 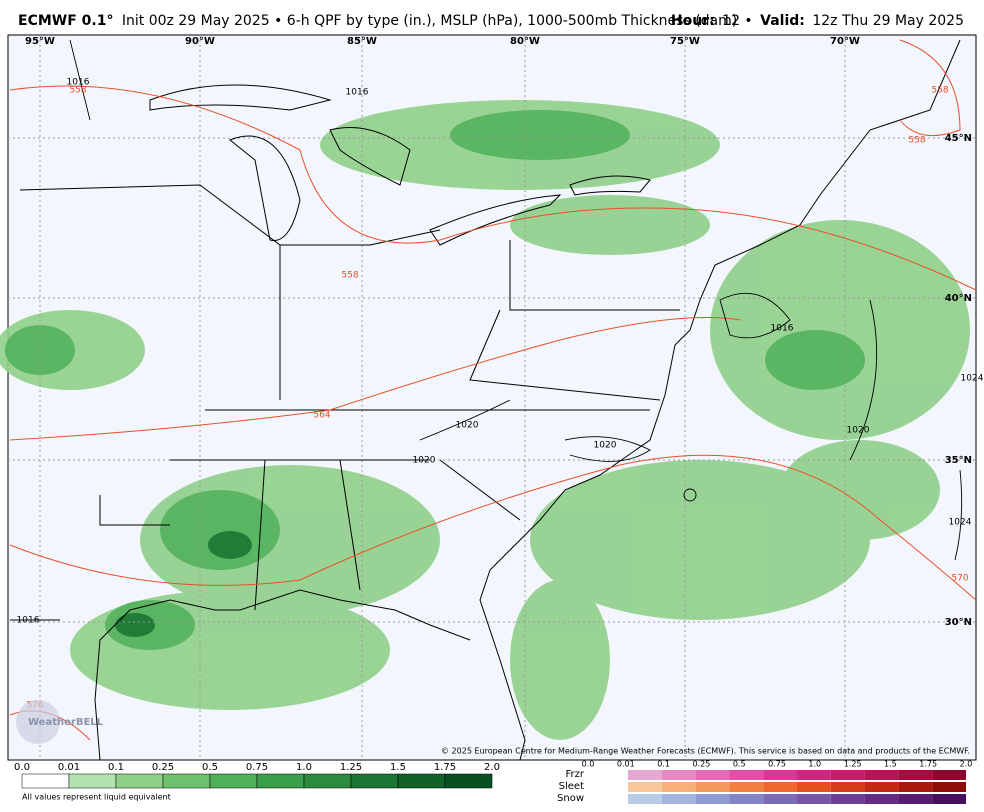 What do you see at coordinates (183, 584) in the screenshot?
I see `precip-heavy` at bounding box center [183, 584].